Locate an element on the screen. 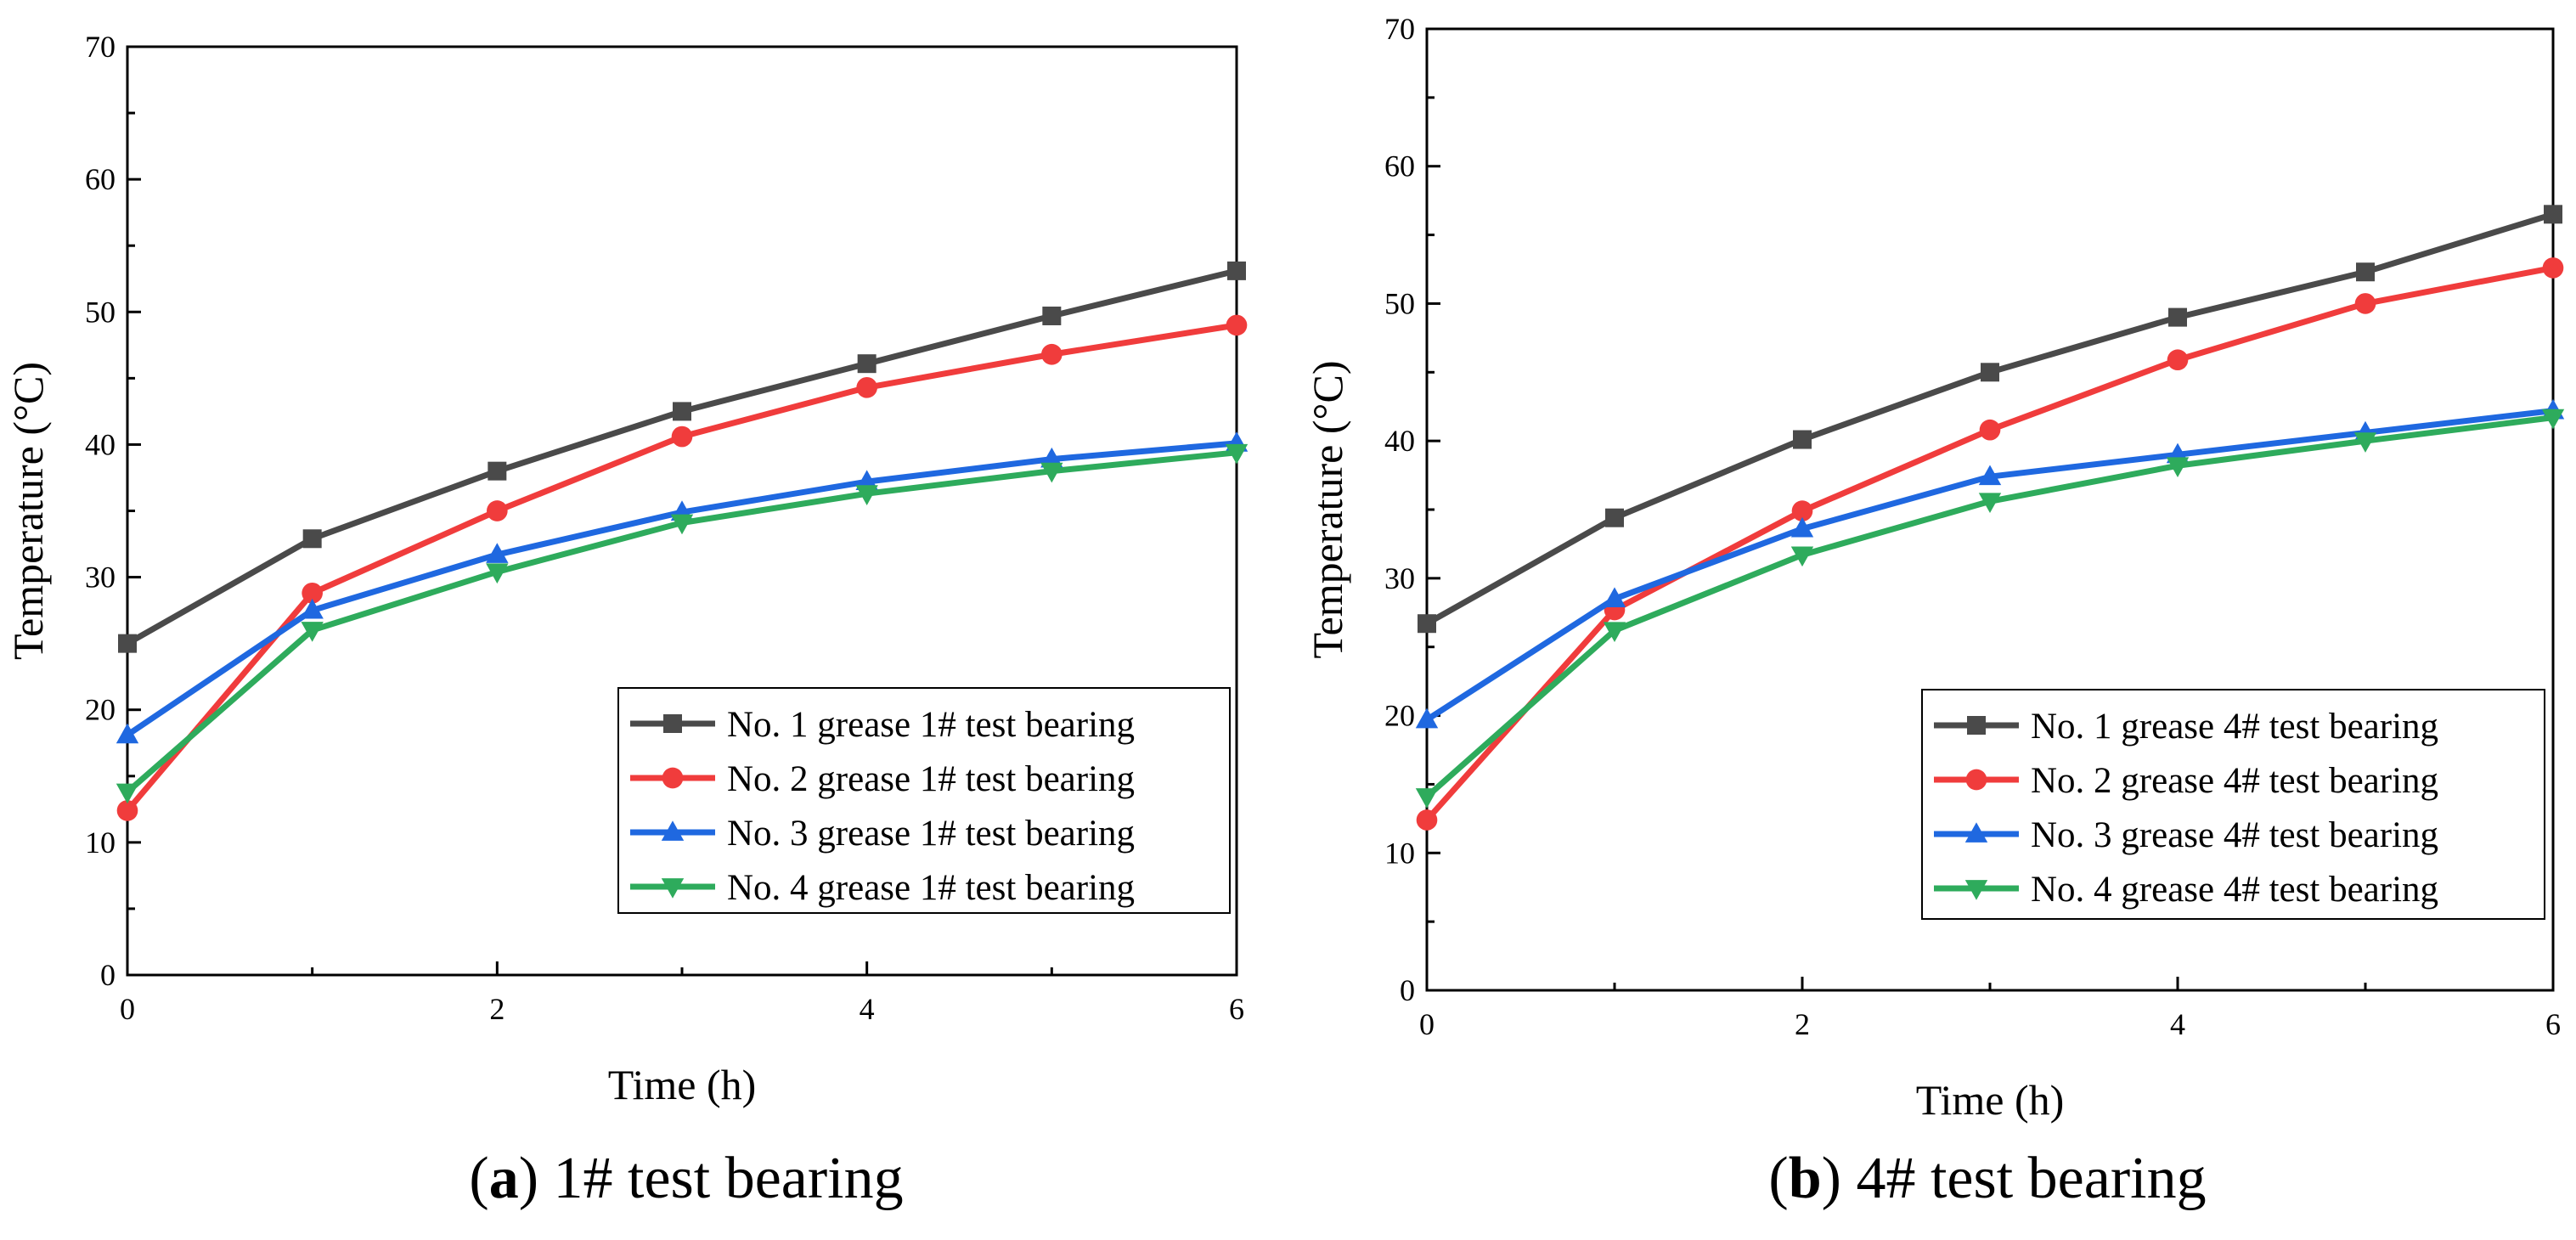 Image resolution: width=2576 pixels, height=1240 pixels. panel-caption: (b) 4# test bearing is located at coordinates (1987, 1178).